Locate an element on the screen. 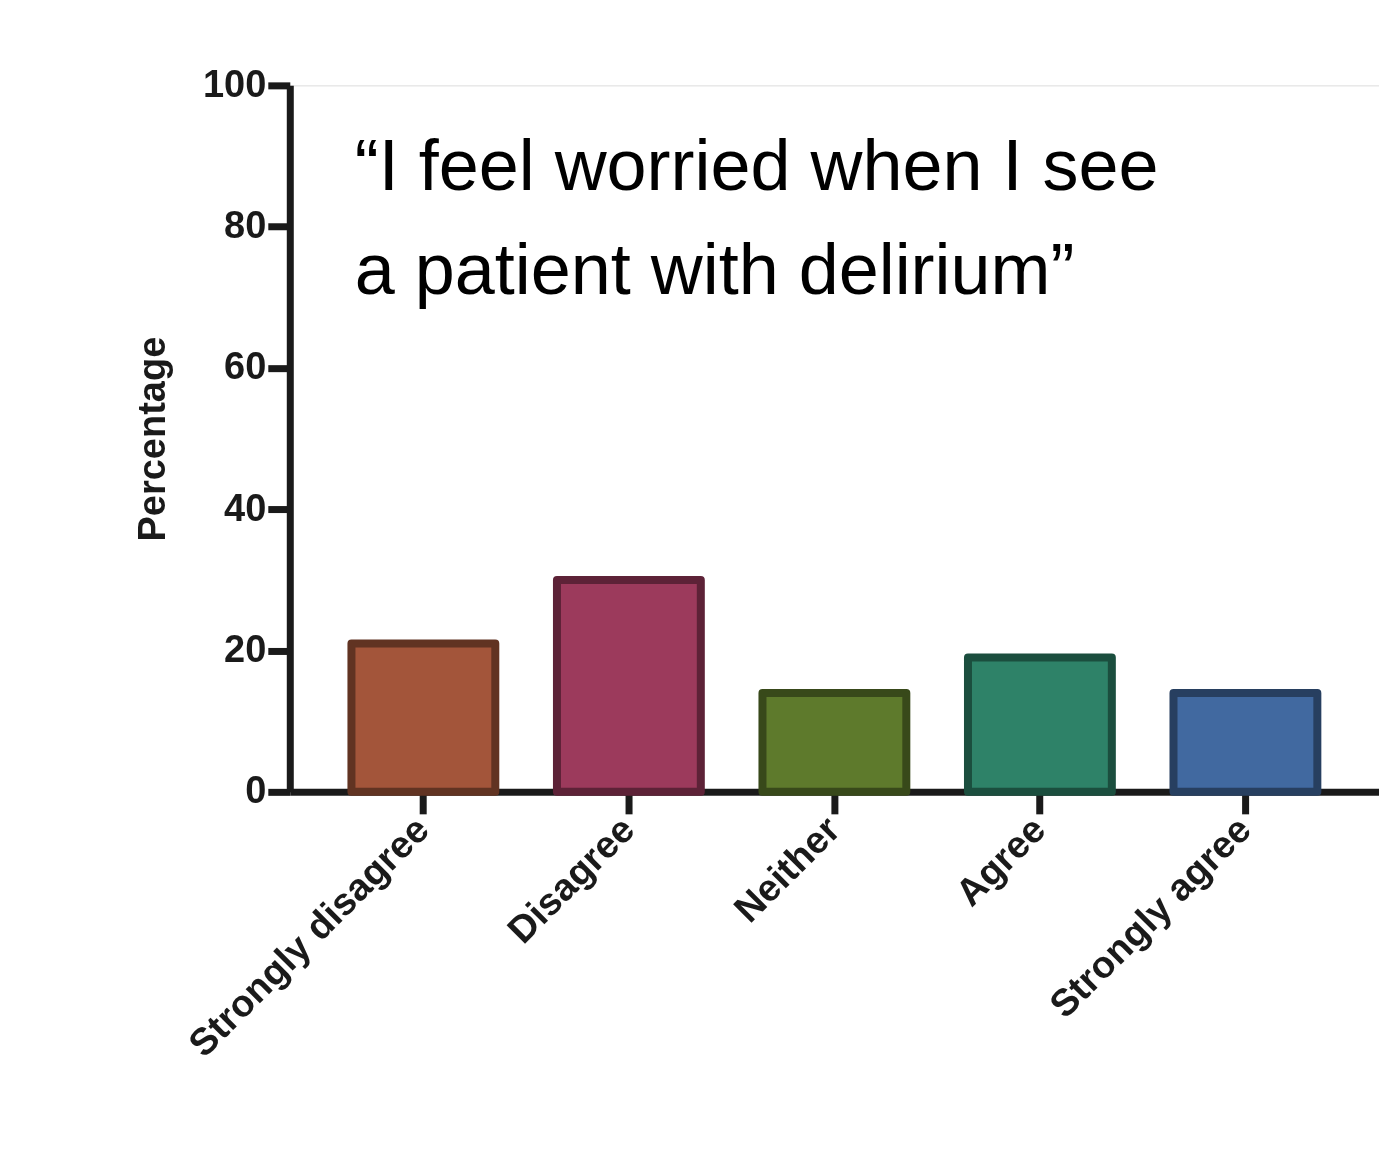  y-tick-label: 80 is located at coordinates (245, 225).